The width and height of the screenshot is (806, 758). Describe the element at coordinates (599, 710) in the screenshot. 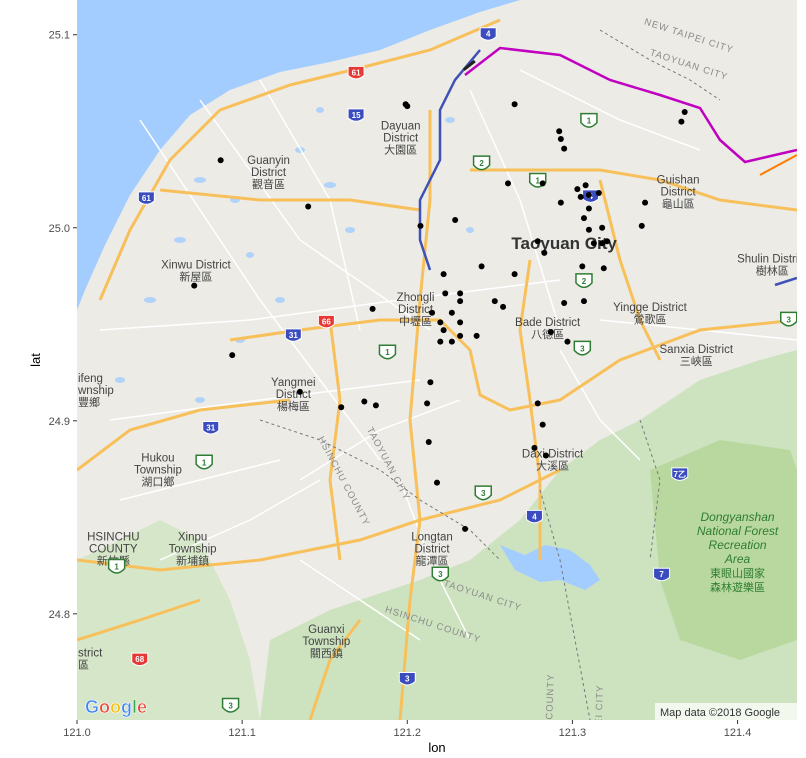

I see `county-label: IPEI CITY` at that location.